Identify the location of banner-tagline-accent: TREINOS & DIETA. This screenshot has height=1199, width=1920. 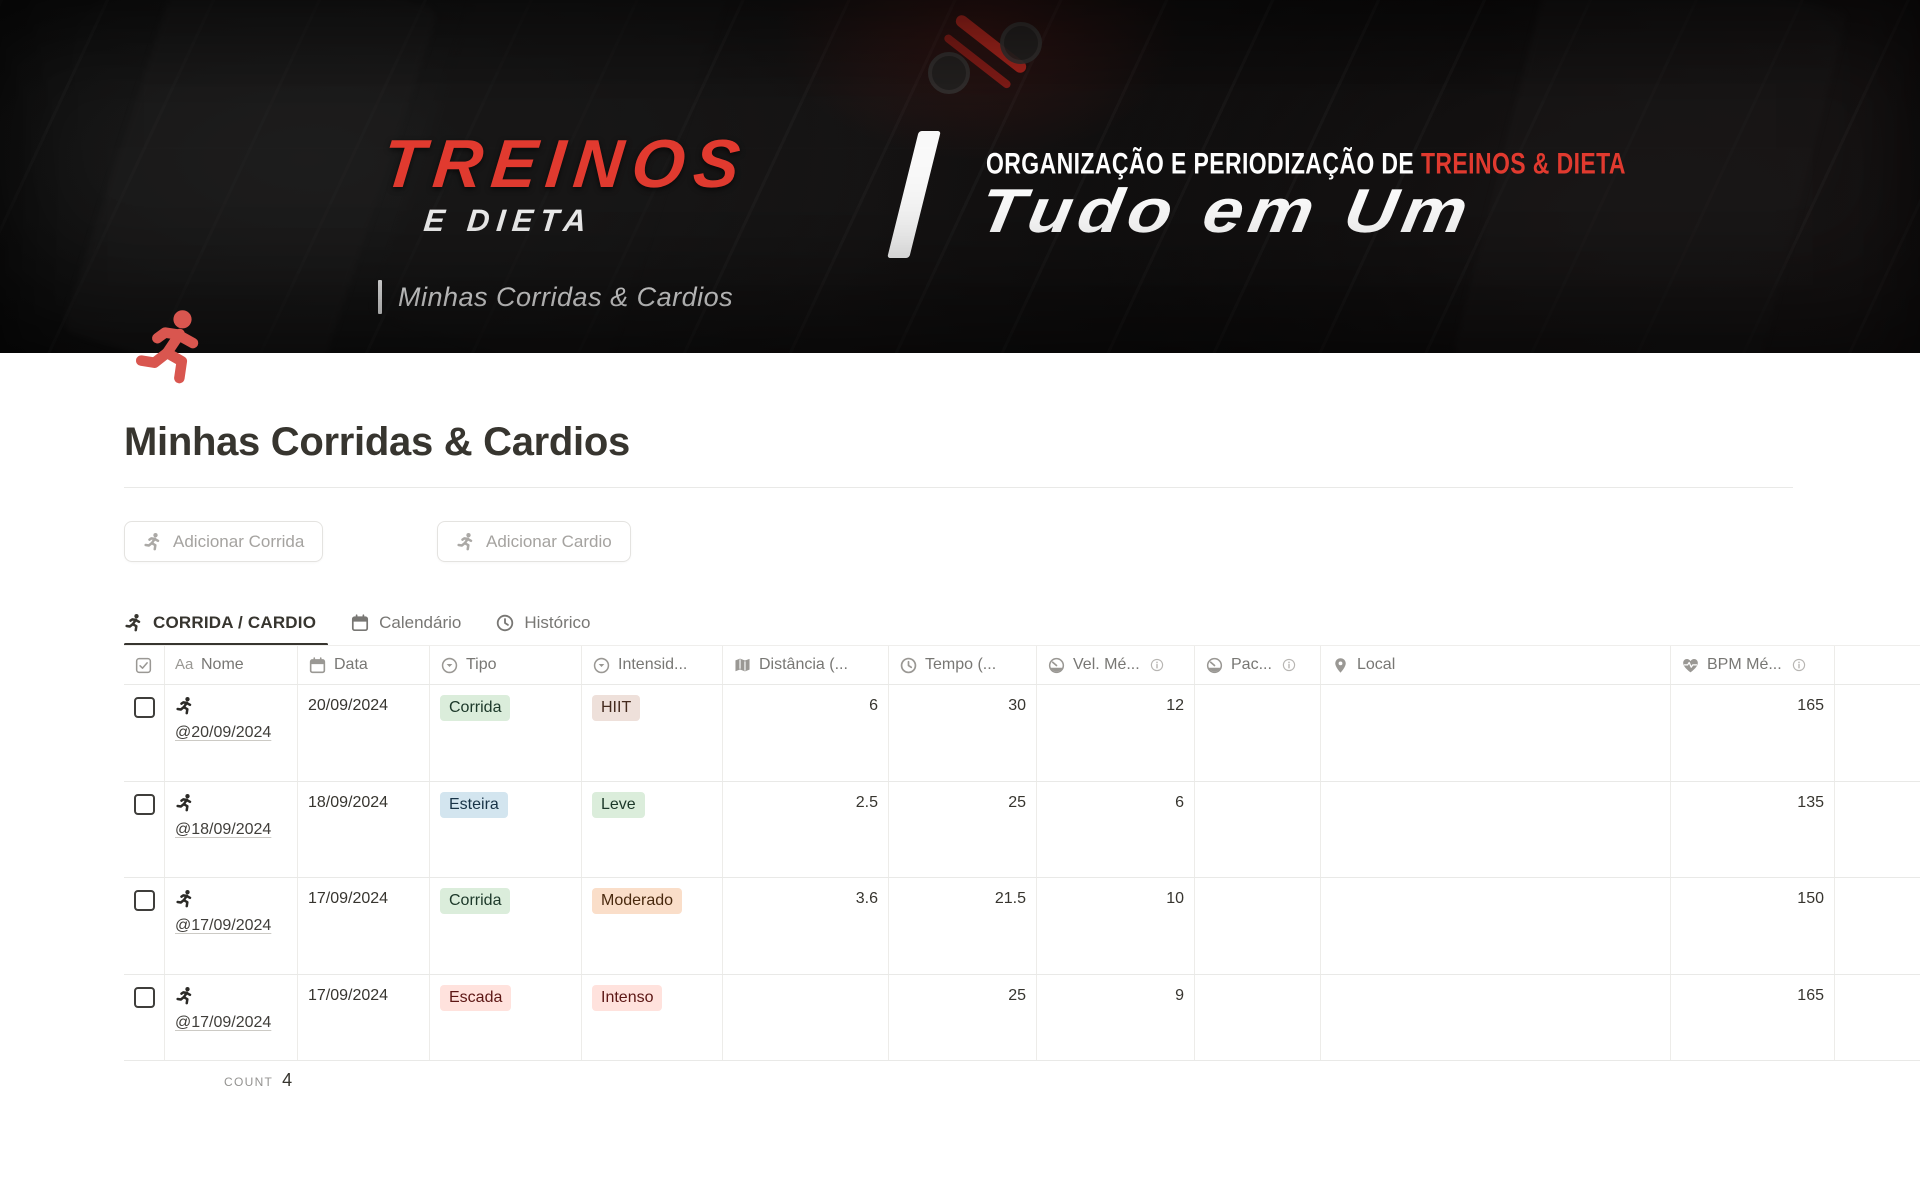
(1523, 163).